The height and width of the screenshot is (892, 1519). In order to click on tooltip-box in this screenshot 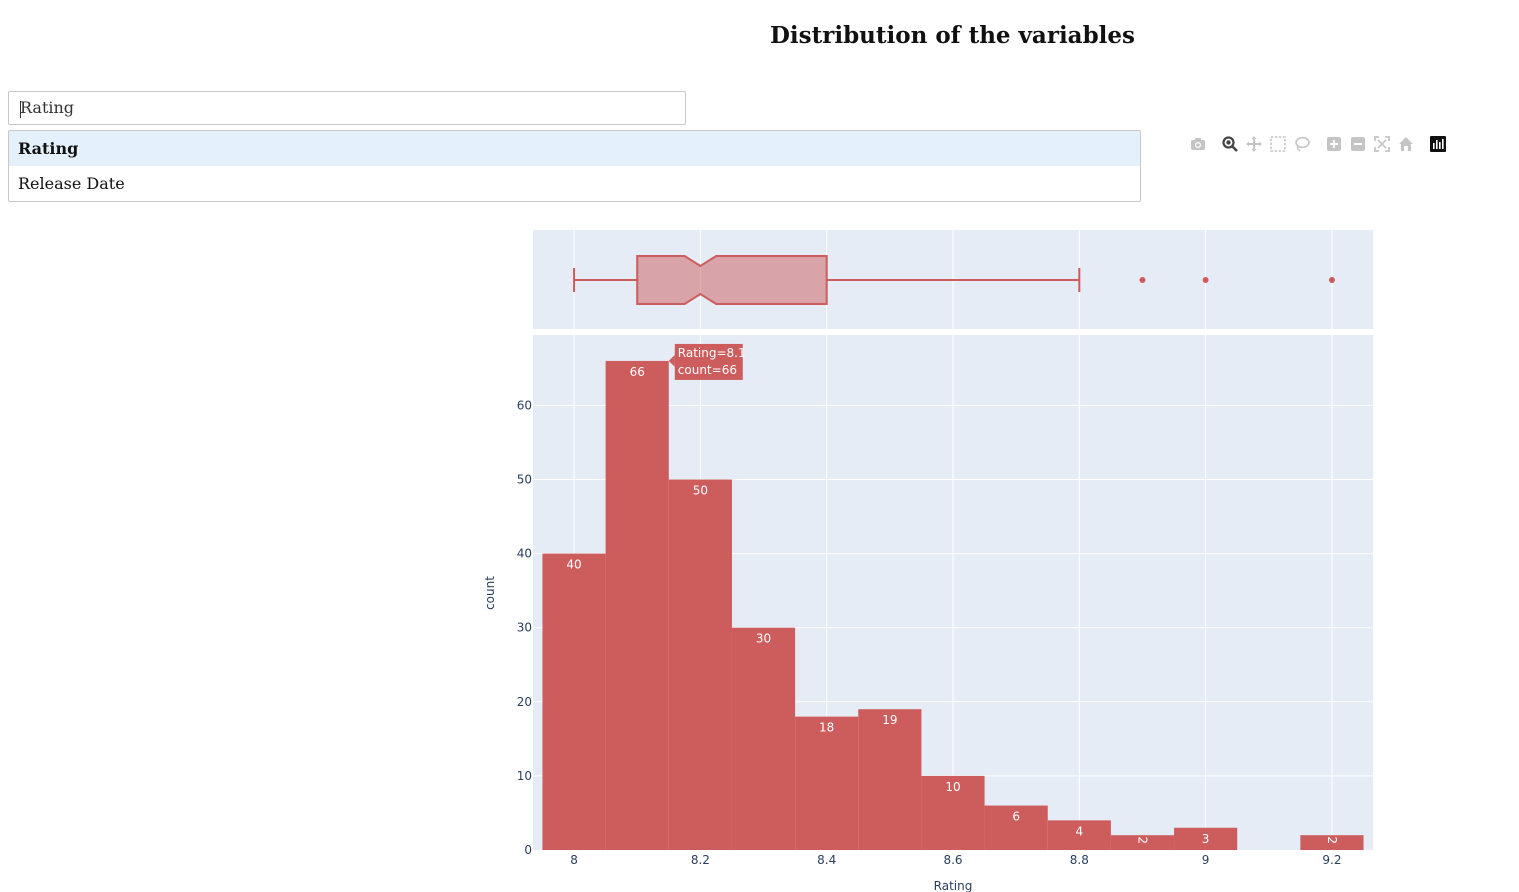, I will do `click(708, 361)`.